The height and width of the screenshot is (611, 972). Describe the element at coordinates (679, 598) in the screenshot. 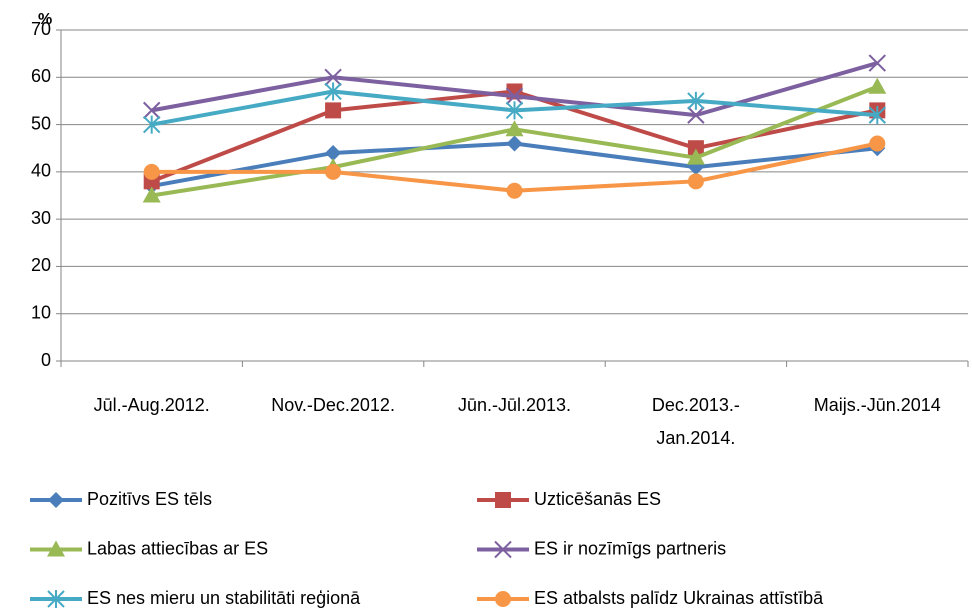

I see `legend-label: ES atbalsts palīdz Ukrainas attīstībā` at that location.